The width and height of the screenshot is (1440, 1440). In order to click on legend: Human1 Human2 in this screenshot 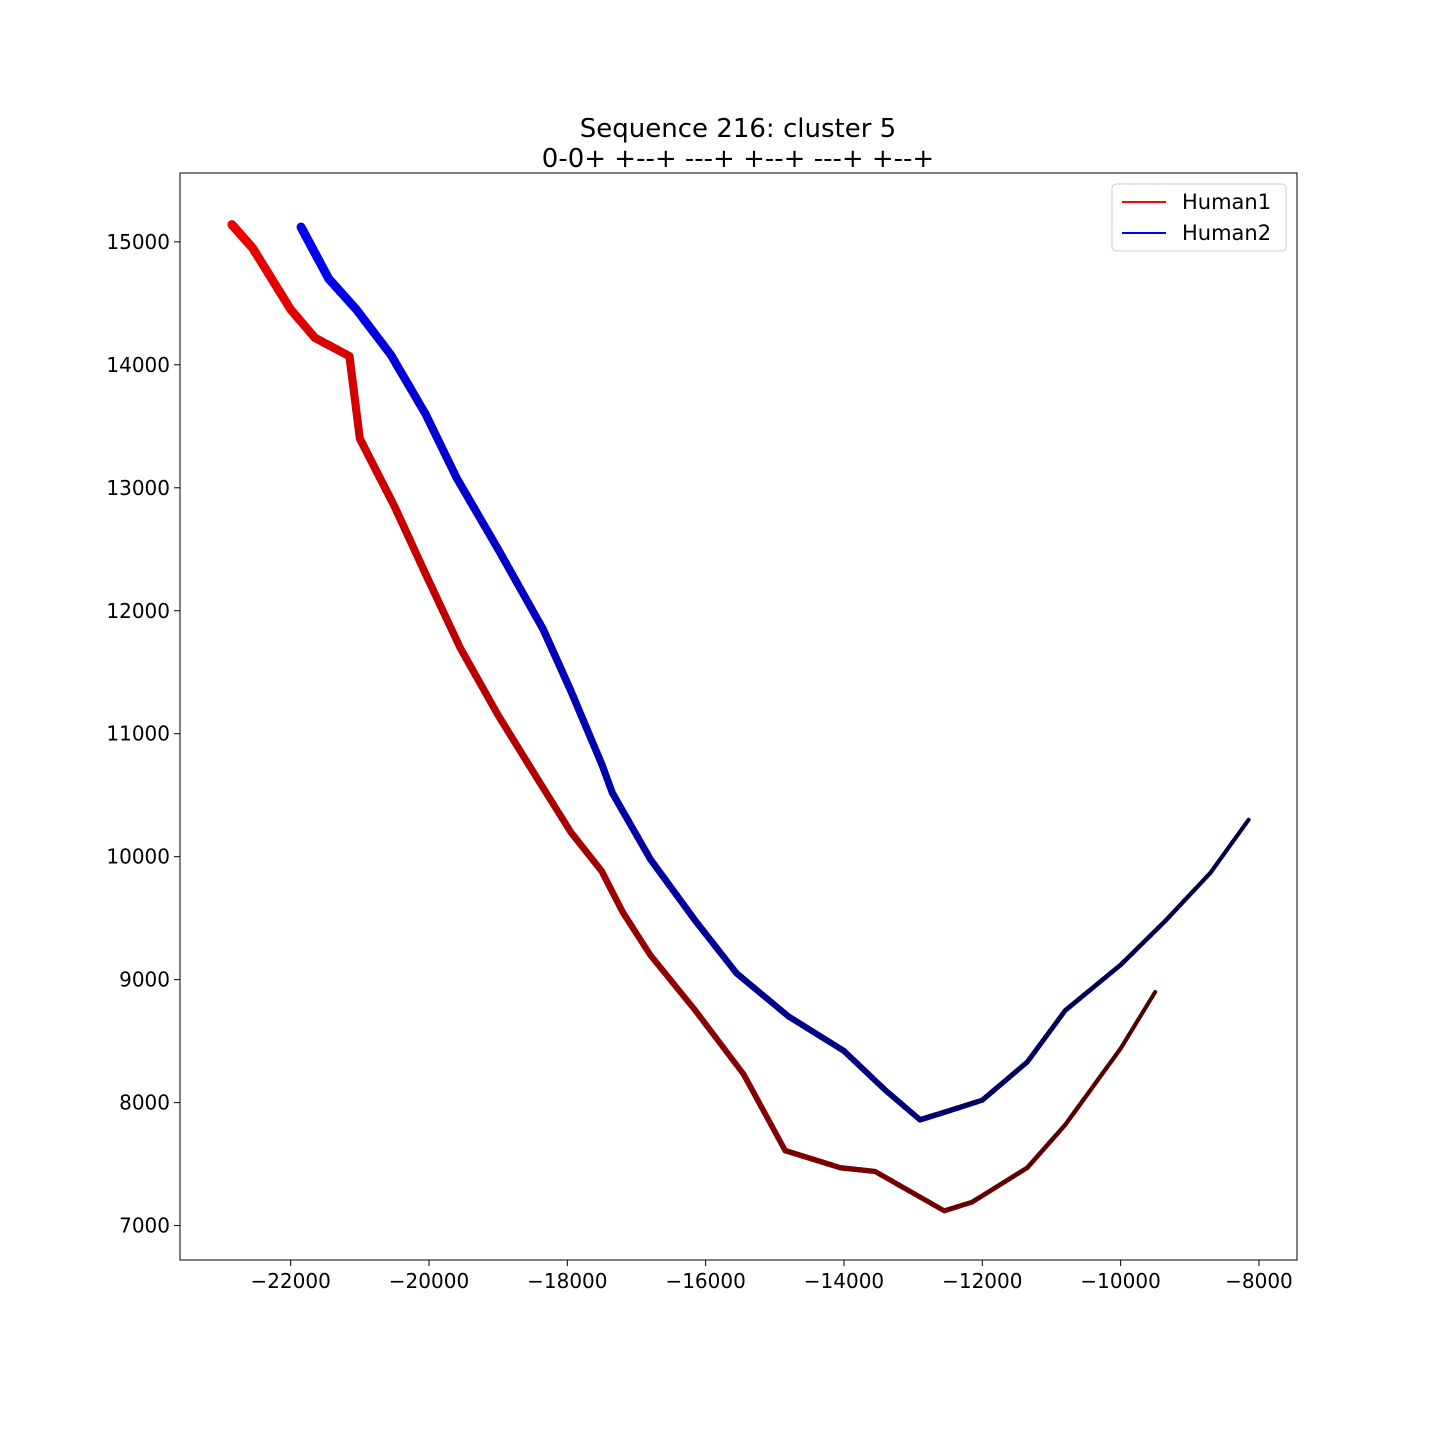, I will do `click(1199, 217)`.